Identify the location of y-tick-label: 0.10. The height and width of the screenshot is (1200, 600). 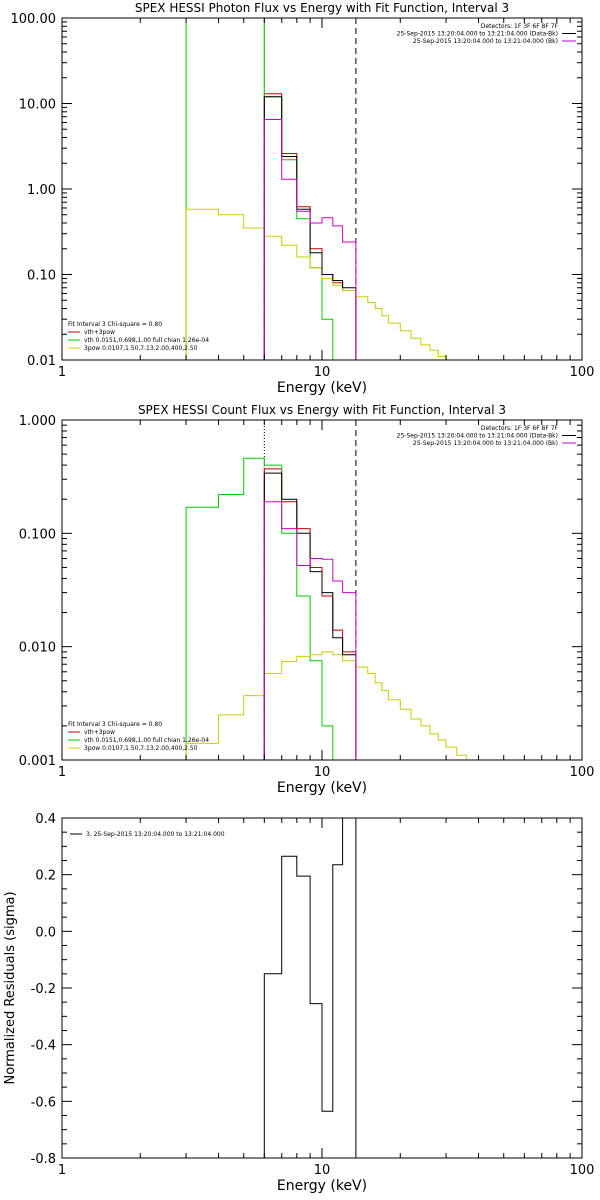
(41, 276).